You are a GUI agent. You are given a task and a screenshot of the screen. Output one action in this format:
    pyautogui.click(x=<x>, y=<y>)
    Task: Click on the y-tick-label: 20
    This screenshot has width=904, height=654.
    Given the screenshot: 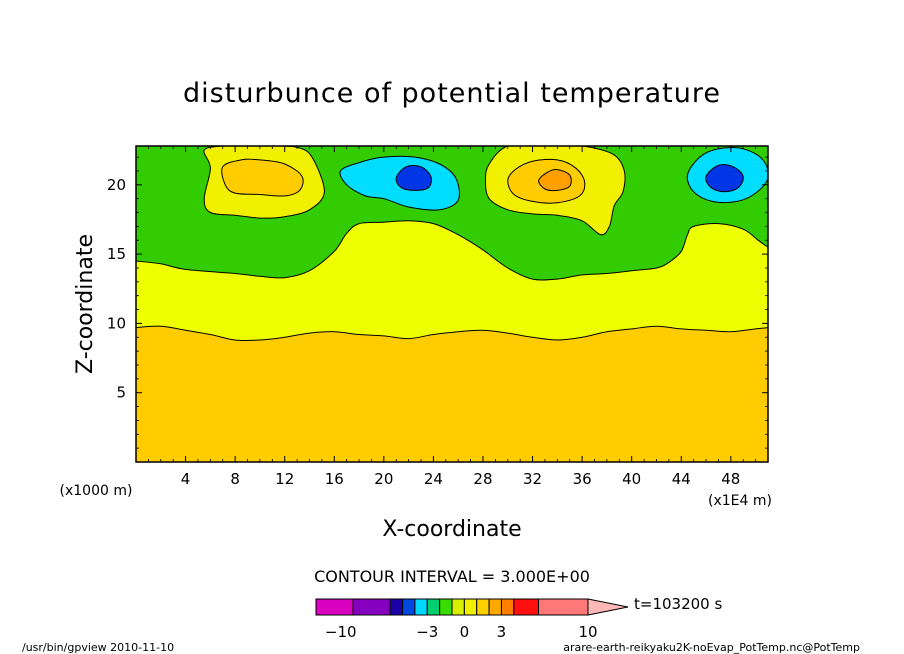 What is the action you would take?
    pyautogui.click(x=116, y=185)
    